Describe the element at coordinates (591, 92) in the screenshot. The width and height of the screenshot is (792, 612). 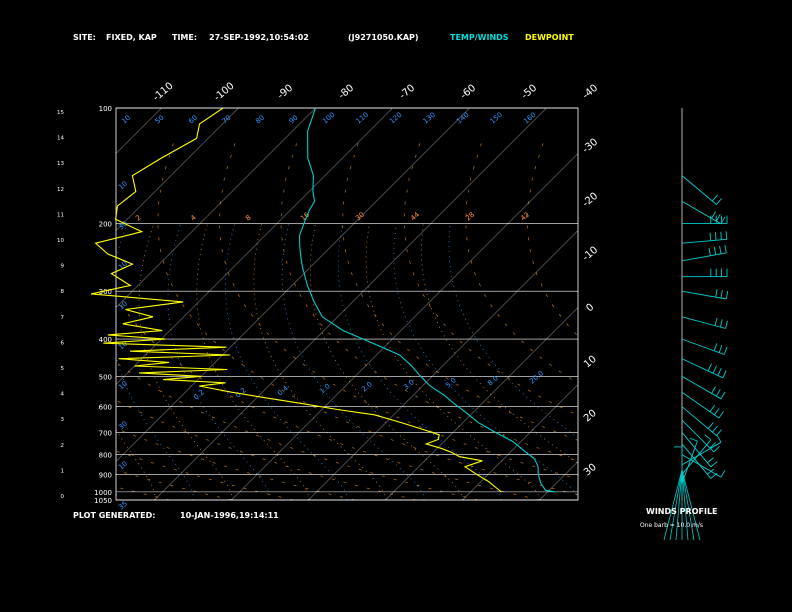
I see `top-temperature-label: -40` at that location.